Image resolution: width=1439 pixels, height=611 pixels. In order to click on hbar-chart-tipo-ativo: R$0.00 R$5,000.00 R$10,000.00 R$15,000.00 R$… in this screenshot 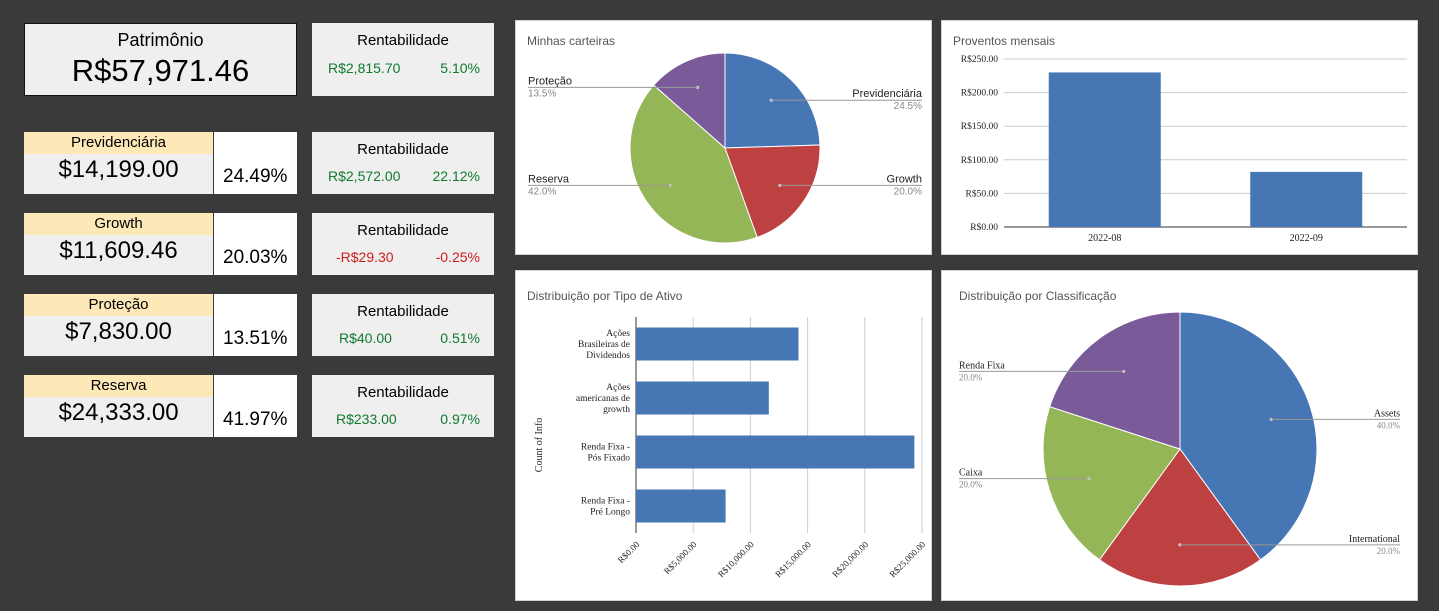, I will do `click(731, 448)`.